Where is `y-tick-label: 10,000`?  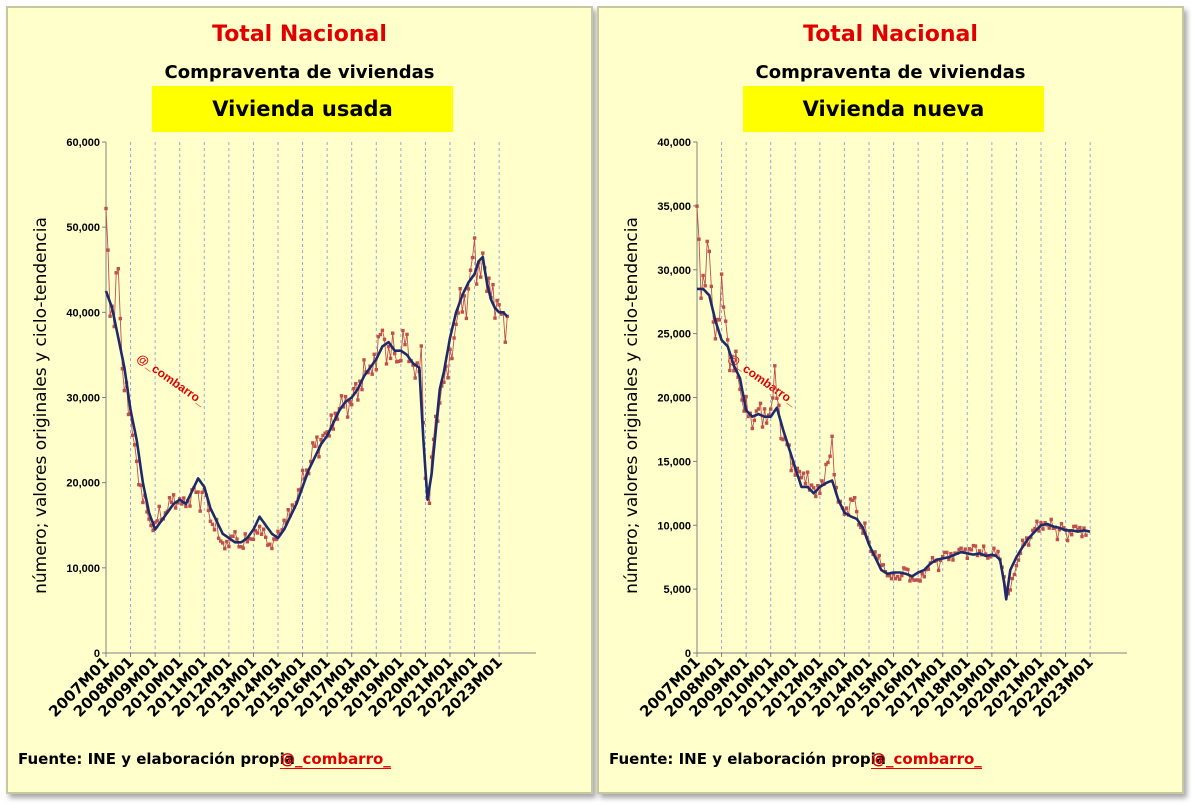
y-tick-label: 10,000 is located at coordinates (674, 526).